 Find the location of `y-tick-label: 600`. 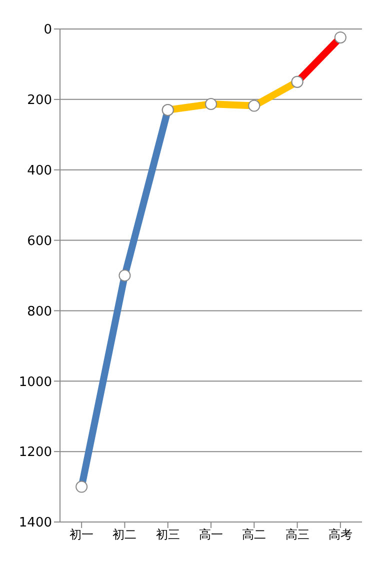

y-tick-label: 600 is located at coordinates (39, 241).